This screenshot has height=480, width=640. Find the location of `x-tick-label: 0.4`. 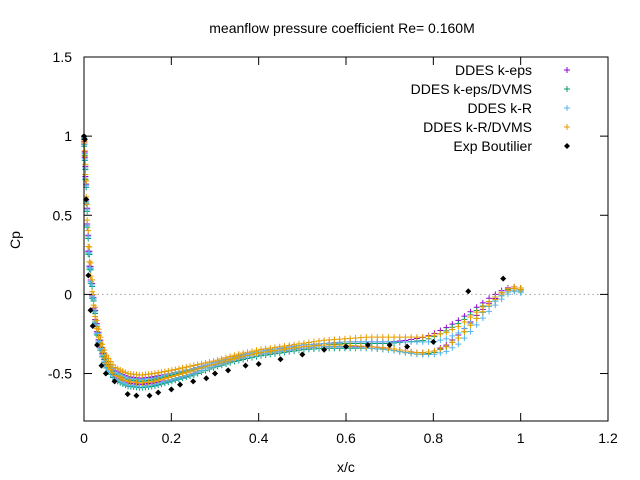

x-tick-label: 0.4 is located at coordinates (259, 438).